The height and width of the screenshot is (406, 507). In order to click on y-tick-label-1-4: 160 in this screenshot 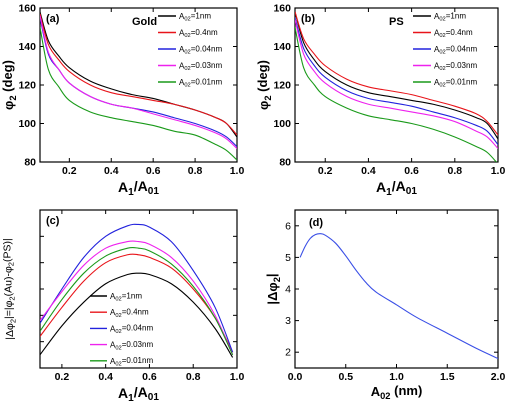, I will do `click(282, 9)`.